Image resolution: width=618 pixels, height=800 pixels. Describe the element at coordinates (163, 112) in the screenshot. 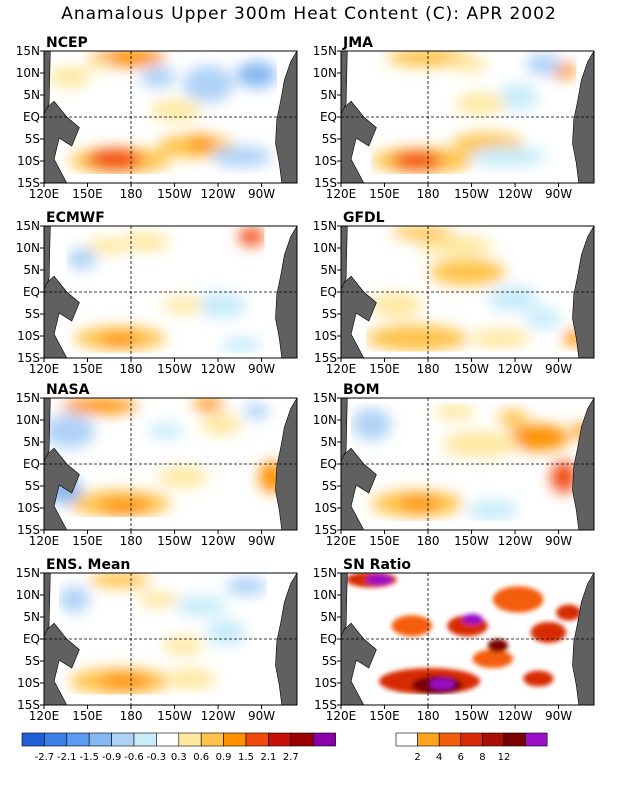

I see `field-layer` at that location.